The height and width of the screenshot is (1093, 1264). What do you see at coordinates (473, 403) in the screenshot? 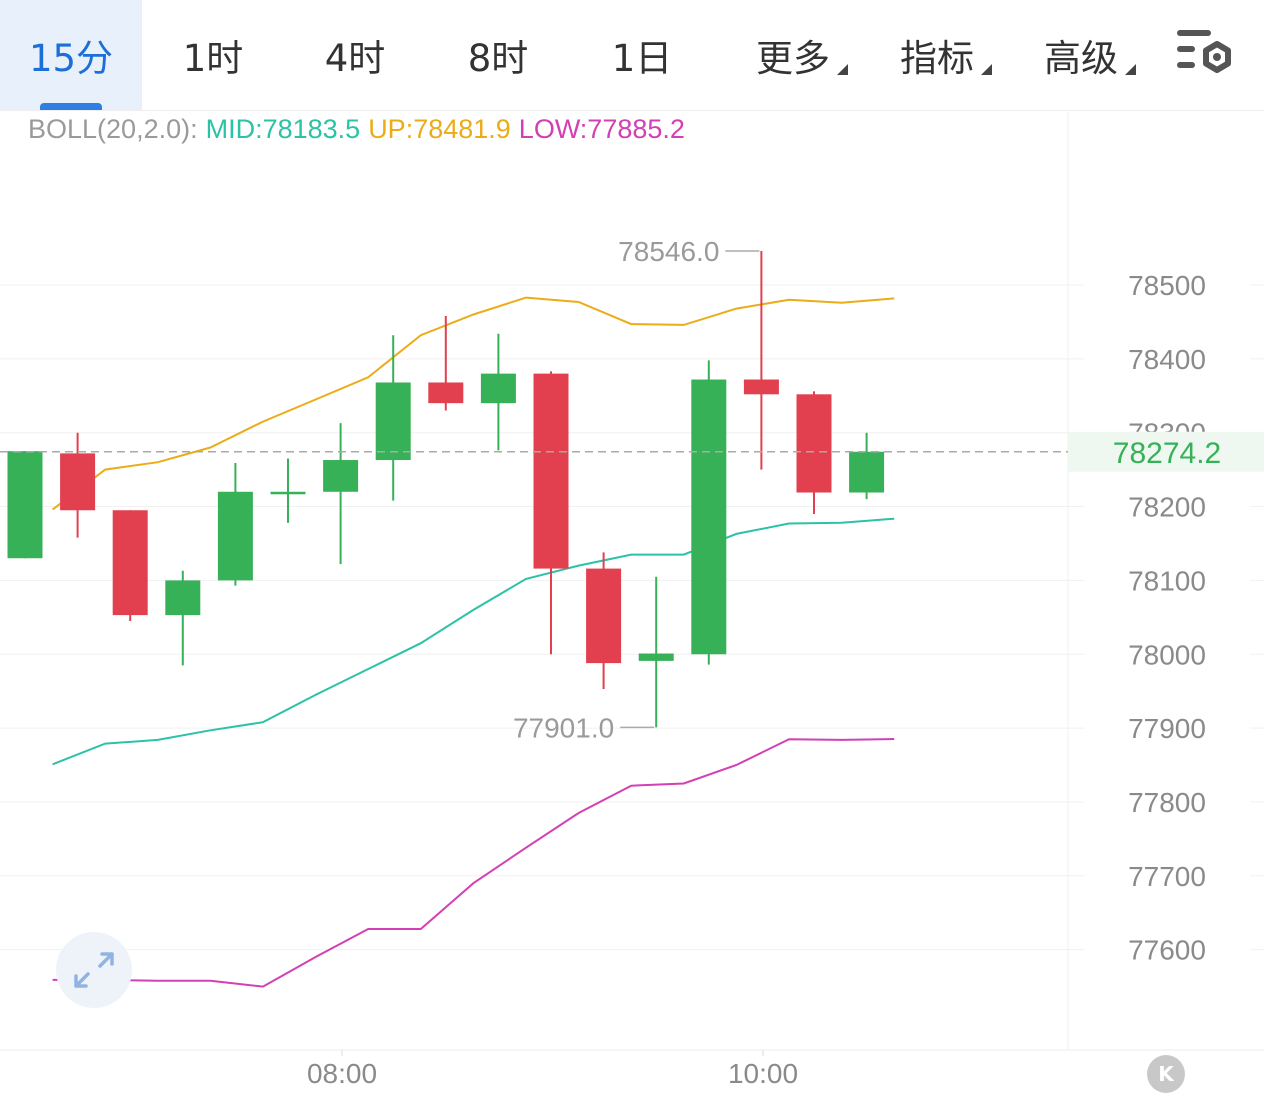
I see `boll-up-line` at bounding box center [473, 403].